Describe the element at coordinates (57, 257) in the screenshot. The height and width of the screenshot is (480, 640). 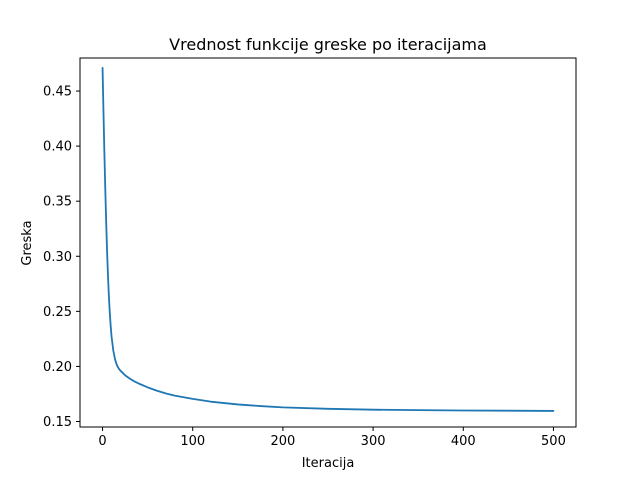
I see `y-tick-label: 0.30` at that location.